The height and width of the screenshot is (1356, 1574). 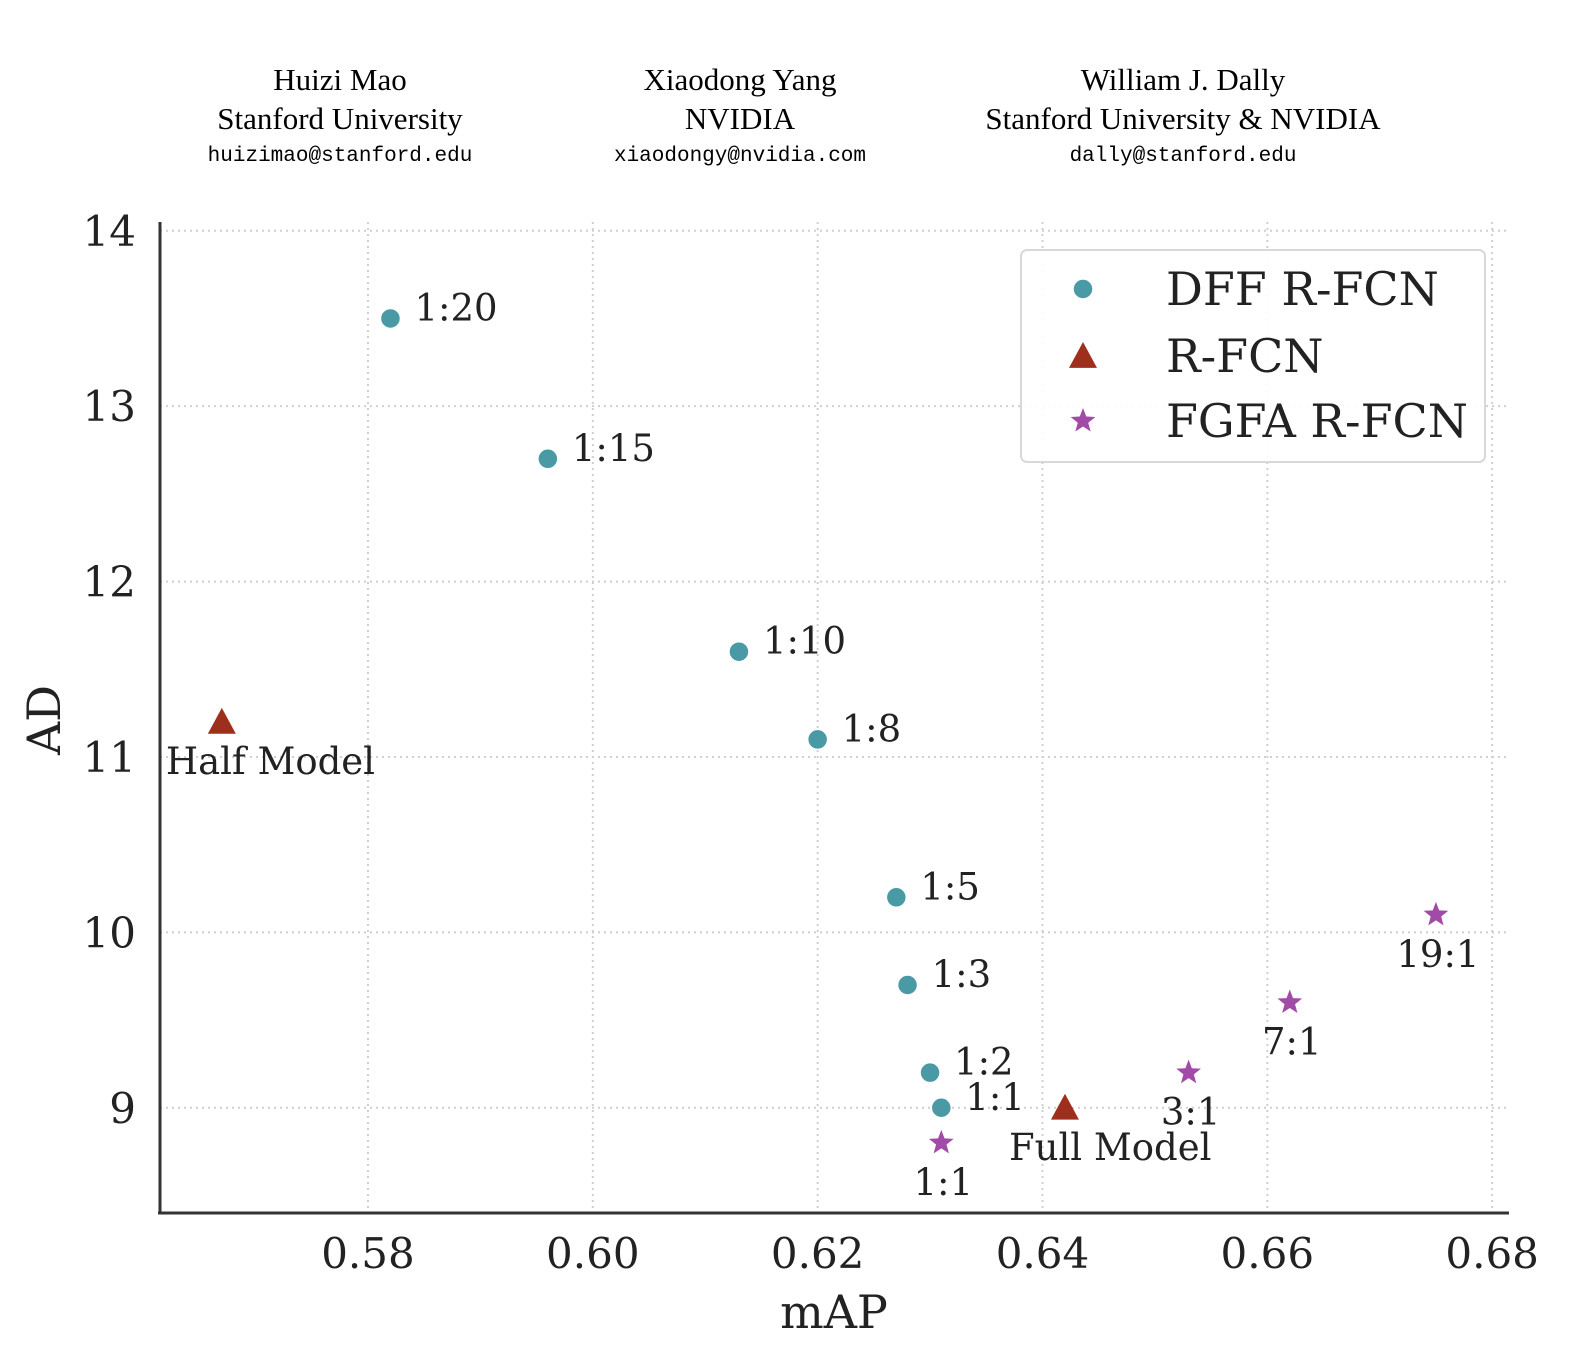 I want to click on legend-box, so click(x=1253, y=356).